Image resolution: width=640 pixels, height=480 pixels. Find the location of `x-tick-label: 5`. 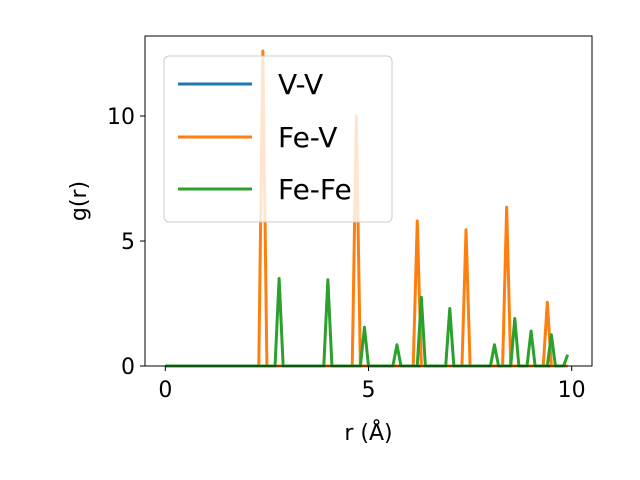

x-tick-label: 5 is located at coordinates (369, 390).